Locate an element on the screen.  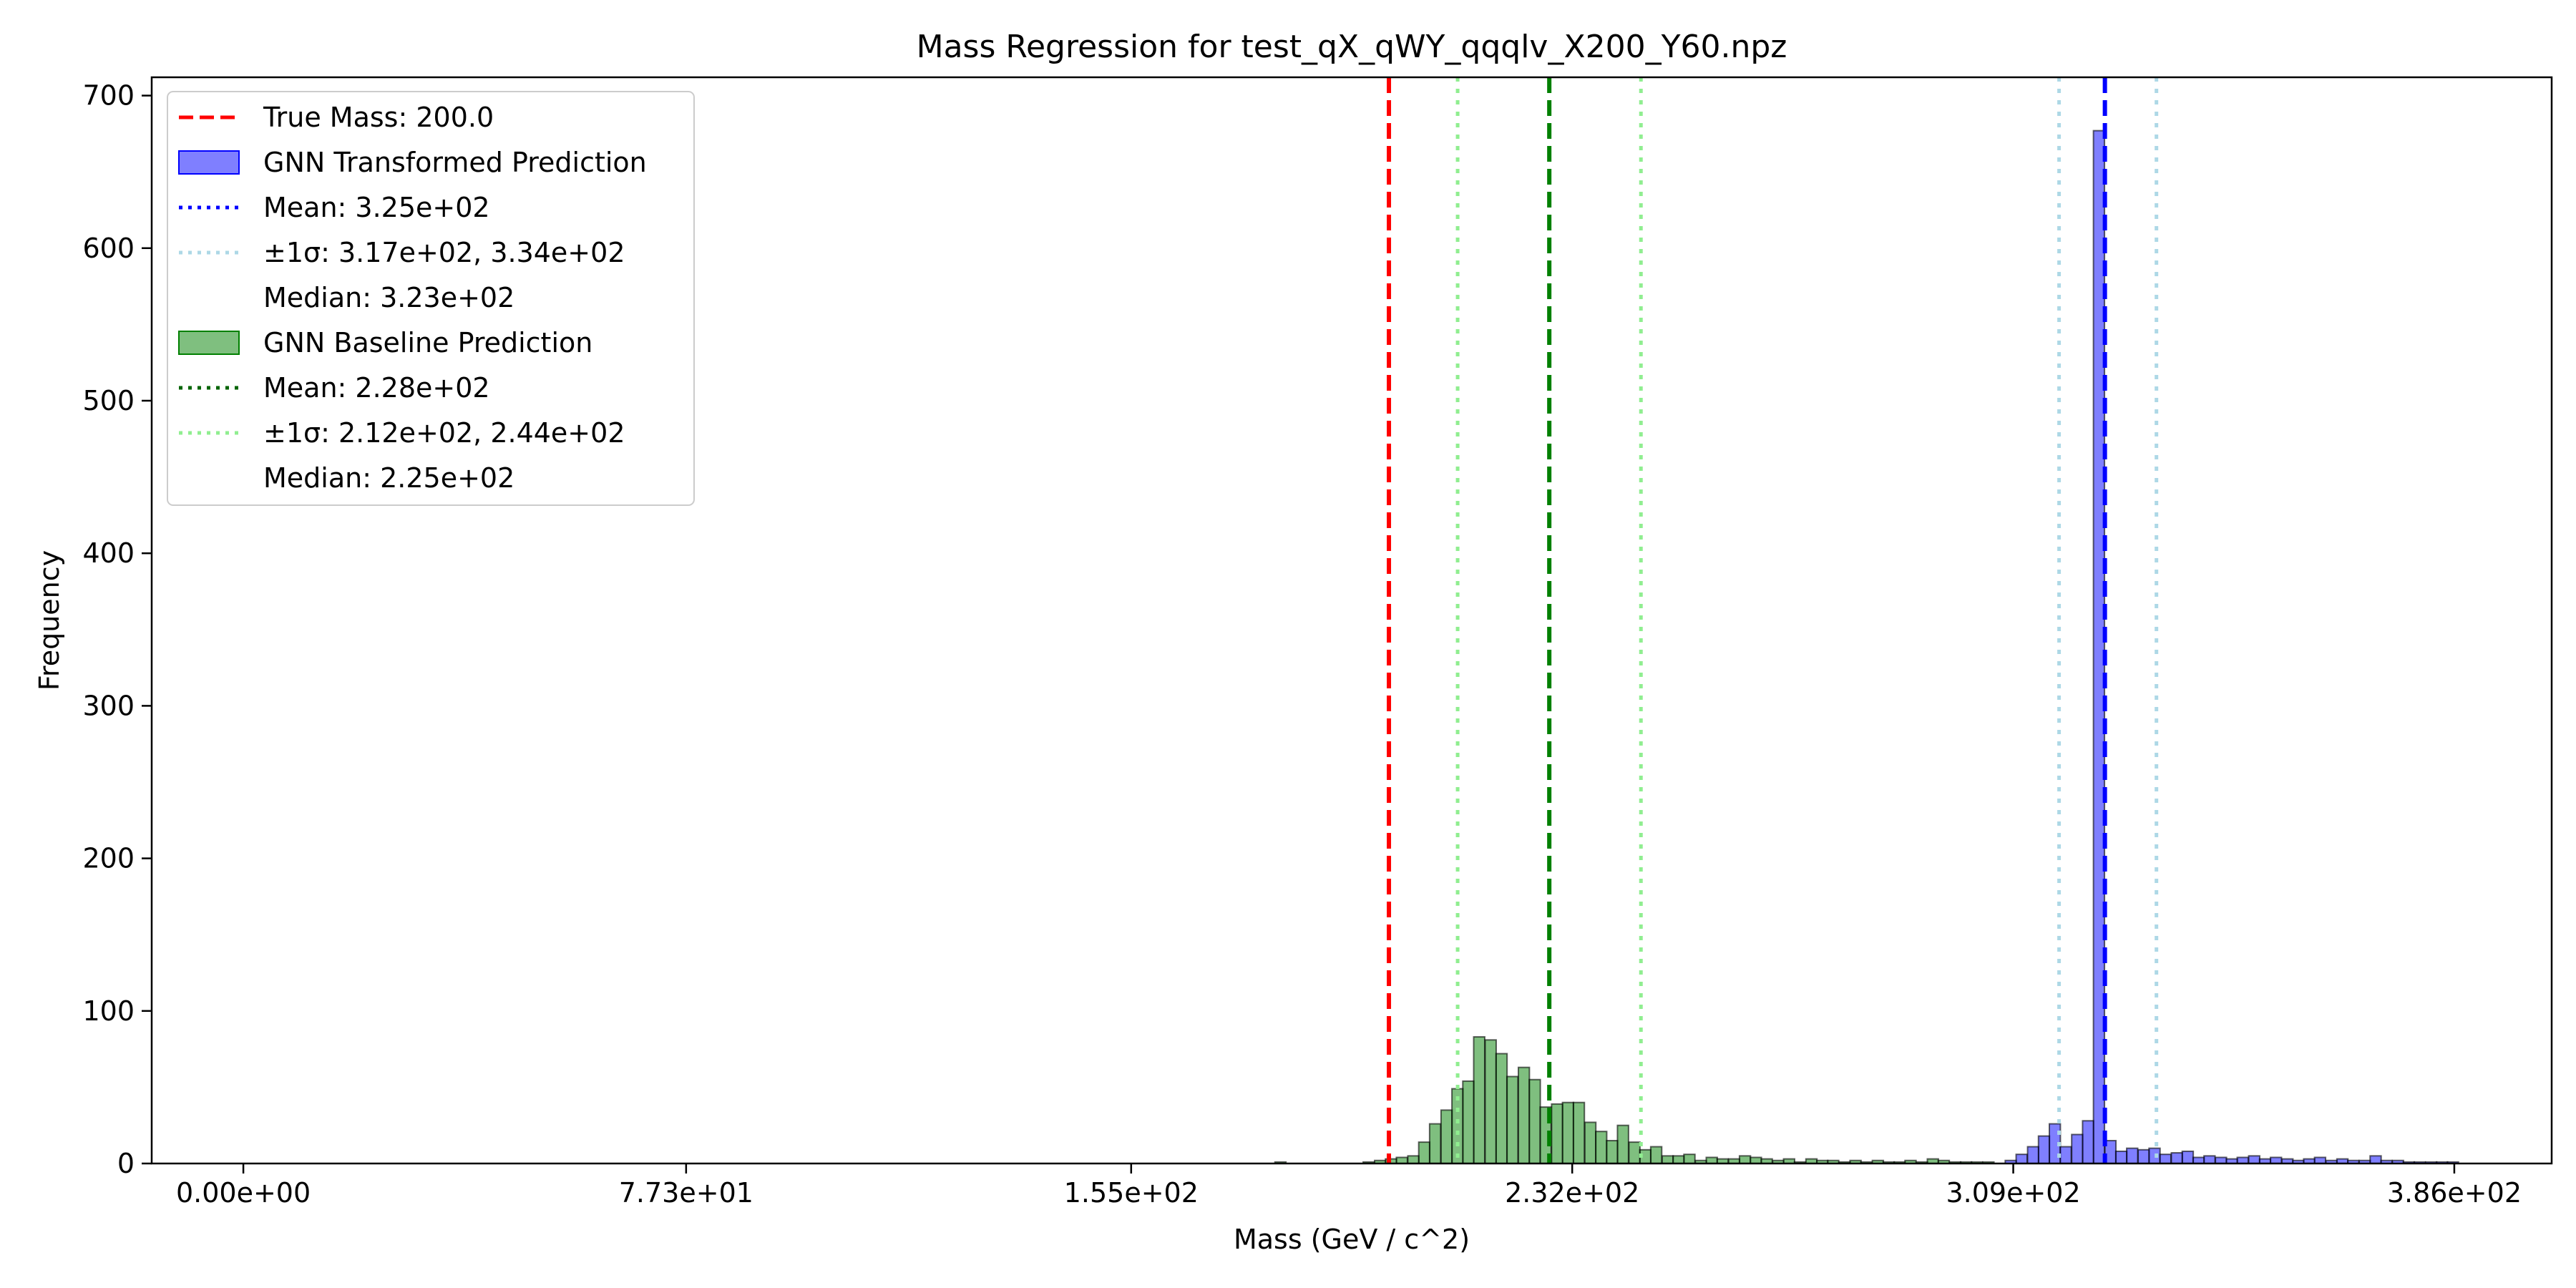
x-tick-label: 3.86e+02 is located at coordinates (2454, 1193).